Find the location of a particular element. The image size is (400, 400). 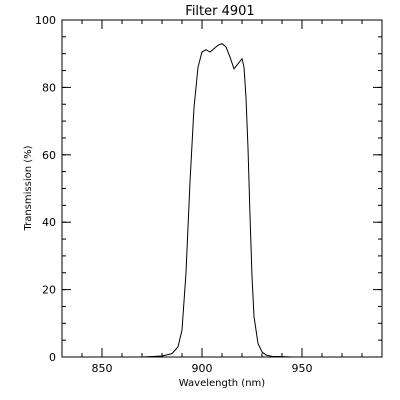

y-tick-label: 100 is located at coordinates (45, 20).